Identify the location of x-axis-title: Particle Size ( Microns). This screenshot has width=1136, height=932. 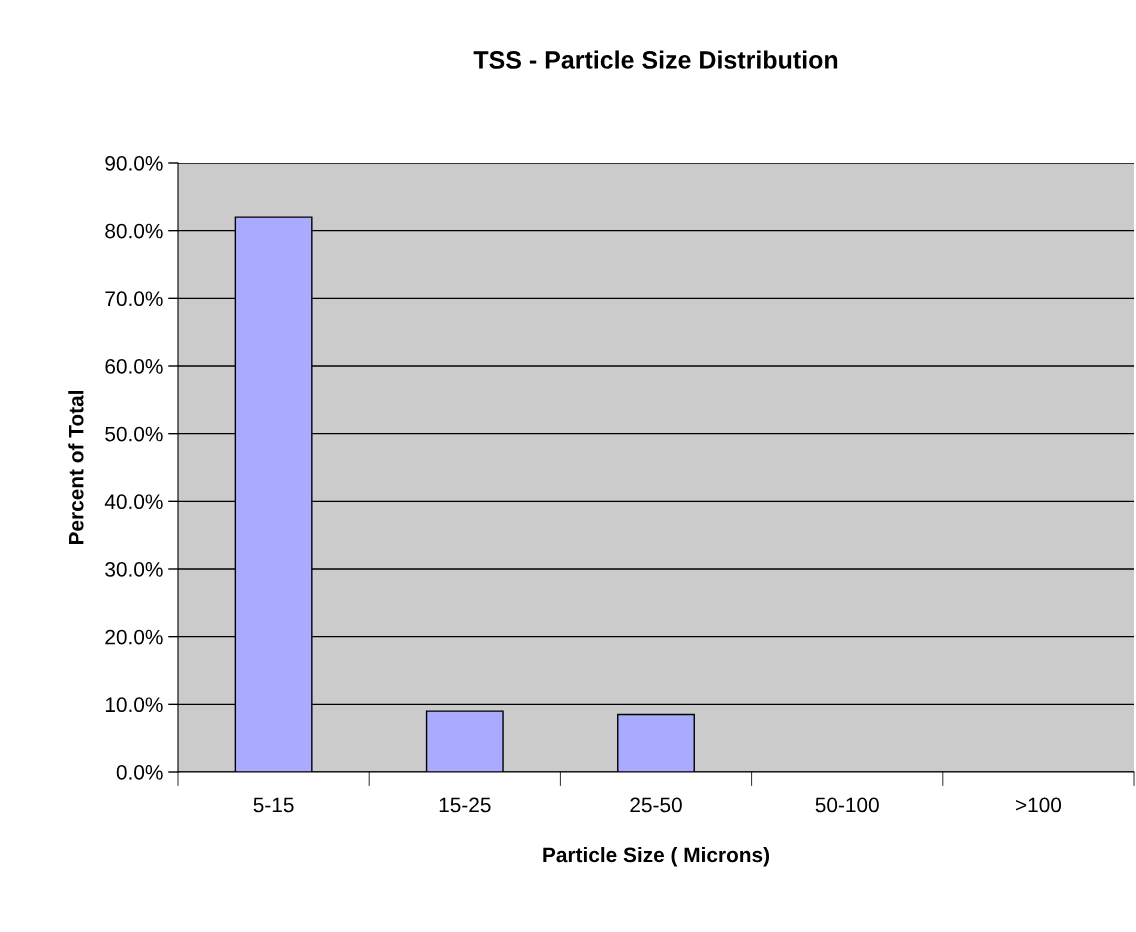
(656, 856).